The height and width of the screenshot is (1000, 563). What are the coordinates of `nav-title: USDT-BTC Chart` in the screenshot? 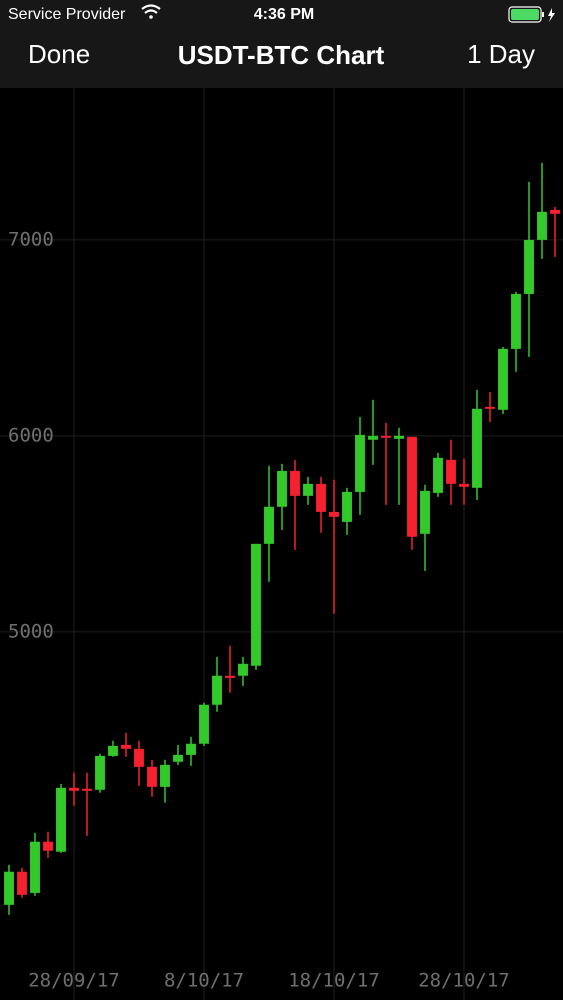 It's located at (281, 55).